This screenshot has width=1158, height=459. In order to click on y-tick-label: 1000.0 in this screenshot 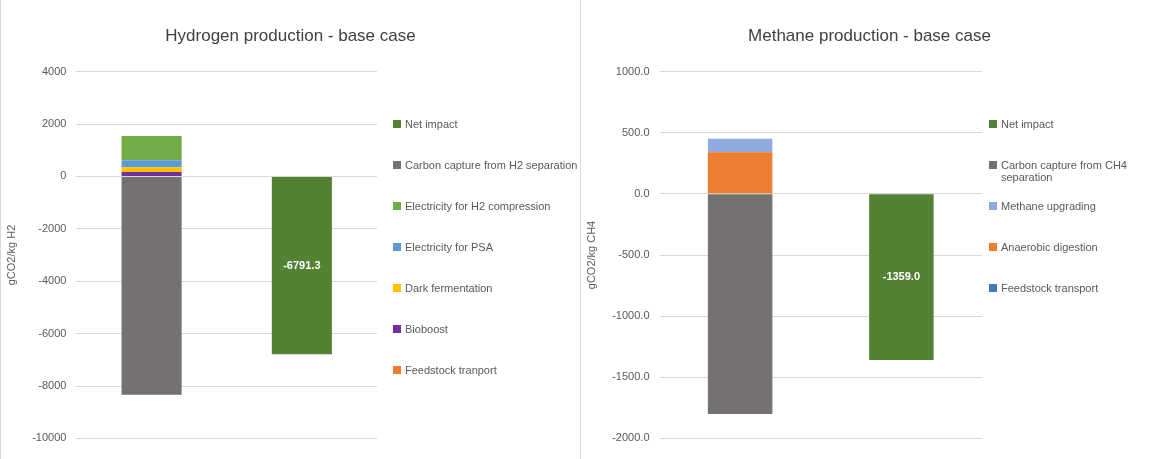, I will do `click(632, 70)`.